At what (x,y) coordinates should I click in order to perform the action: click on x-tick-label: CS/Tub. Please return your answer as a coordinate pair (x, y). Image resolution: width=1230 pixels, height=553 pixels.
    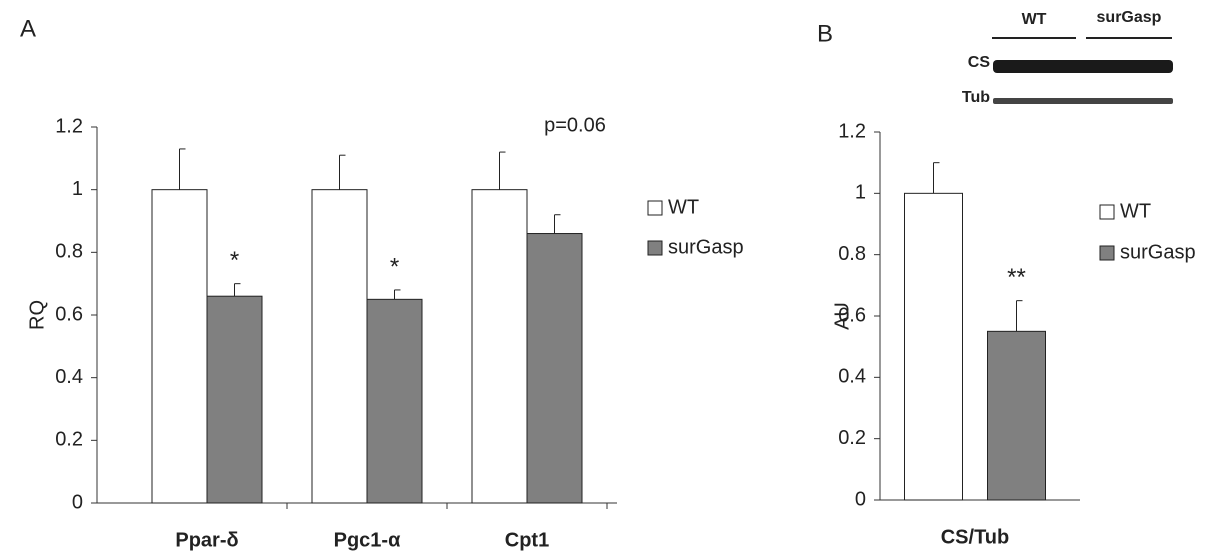
    Looking at the image, I should click on (975, 537).